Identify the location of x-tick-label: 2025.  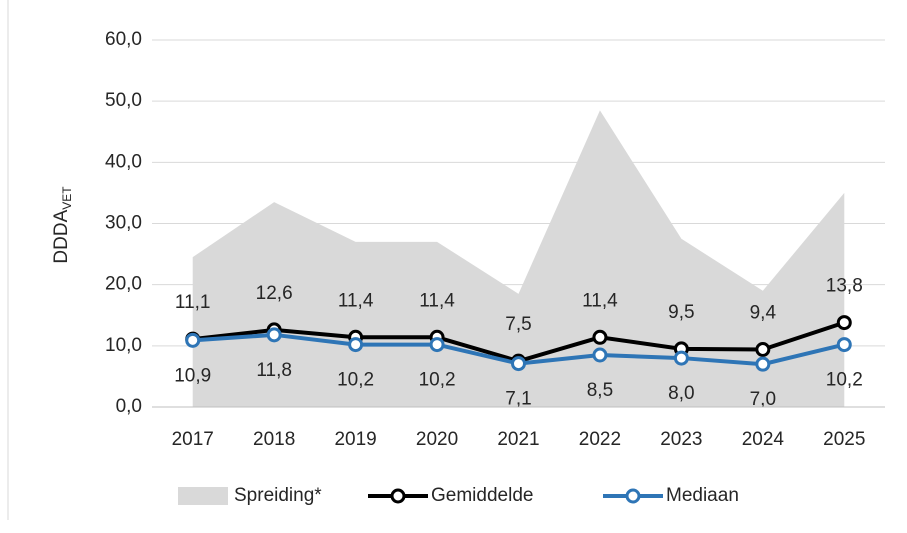
(844, 439).